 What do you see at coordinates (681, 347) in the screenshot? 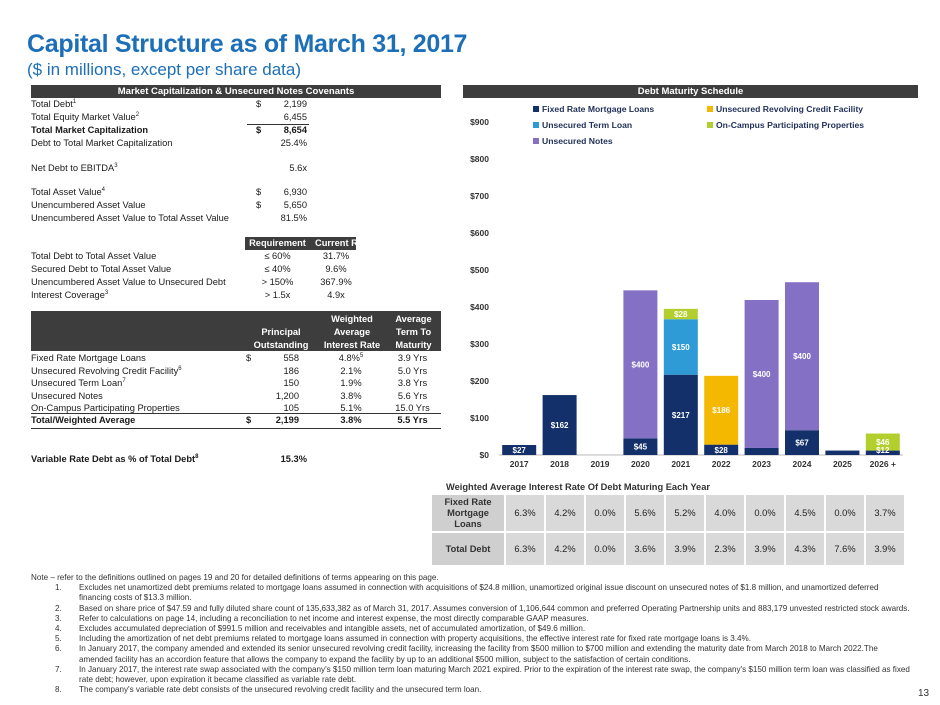
I see `data-label: $150` at bounding box center [681, 347].